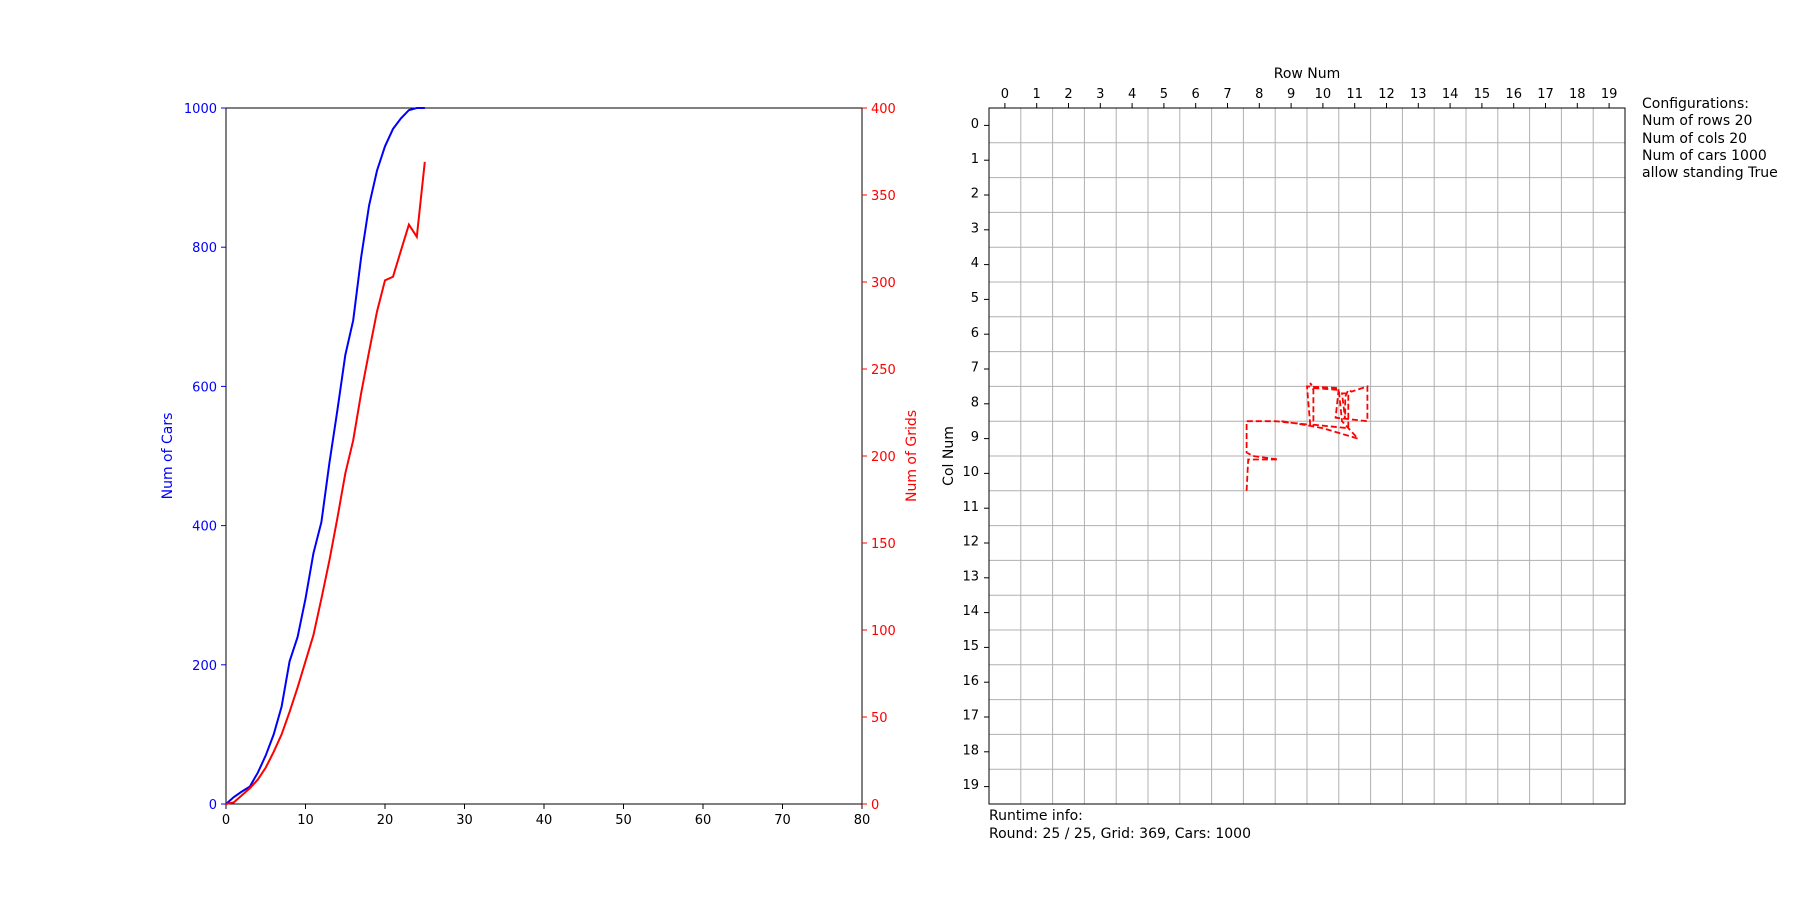 The height and width of the screenshot is (904, 1800). Describe the element at coordinates (970, 507) in the screenshot. I see `col-tick-label: 11` at that location.